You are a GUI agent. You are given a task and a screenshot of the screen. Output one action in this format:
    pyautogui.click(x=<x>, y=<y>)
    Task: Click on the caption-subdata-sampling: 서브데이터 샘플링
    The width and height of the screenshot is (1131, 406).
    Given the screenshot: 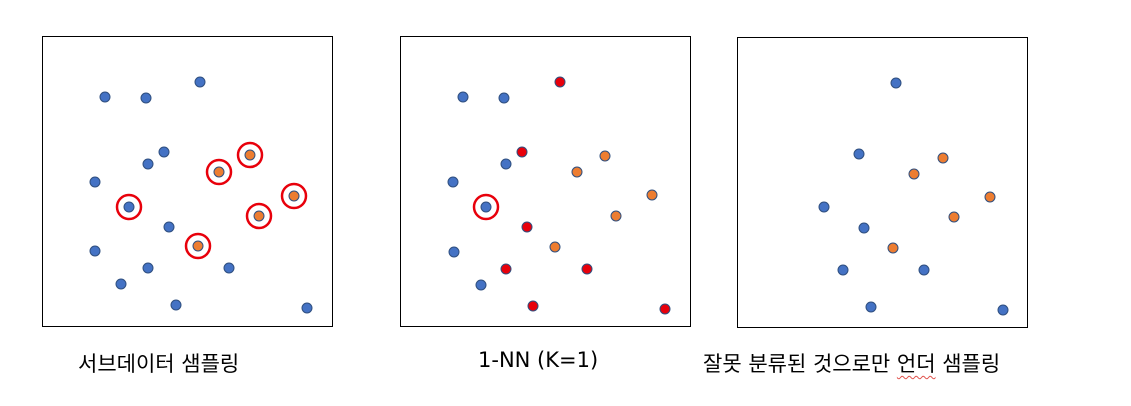 What is the action you would take?
    pyautogui.click(x=159, y=364)
    